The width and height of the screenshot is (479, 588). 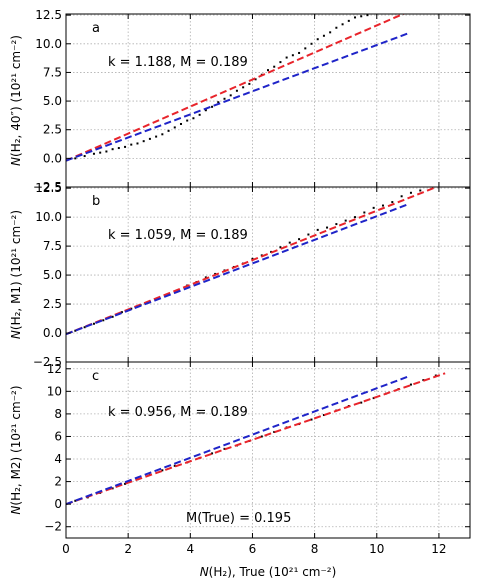 What do you see at coordinates (438, 549) in the screenshot?
I see `x-tick-label: 12` at bounding box center [438, 549].